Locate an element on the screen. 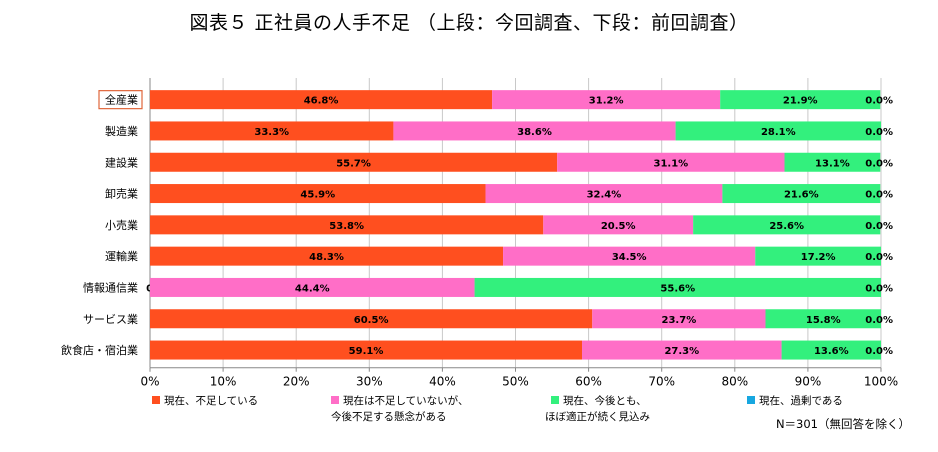 The width and height of the screenshot is (938, 452). legend-label: 現在、不足している is located at coordinates (211, 401).